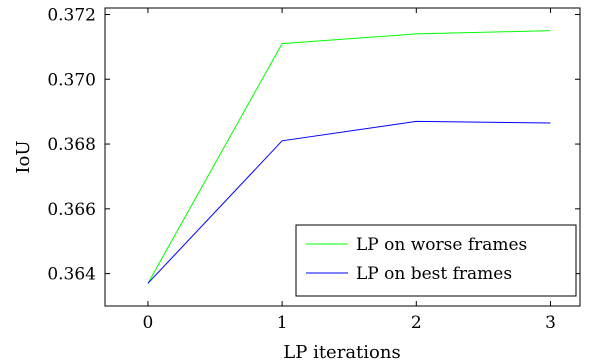 This screenshot has width=591, height=363. Describe the element at coordinates (550, 323) in the screenshot. I see `x-tick-label-3: 3` at that location.